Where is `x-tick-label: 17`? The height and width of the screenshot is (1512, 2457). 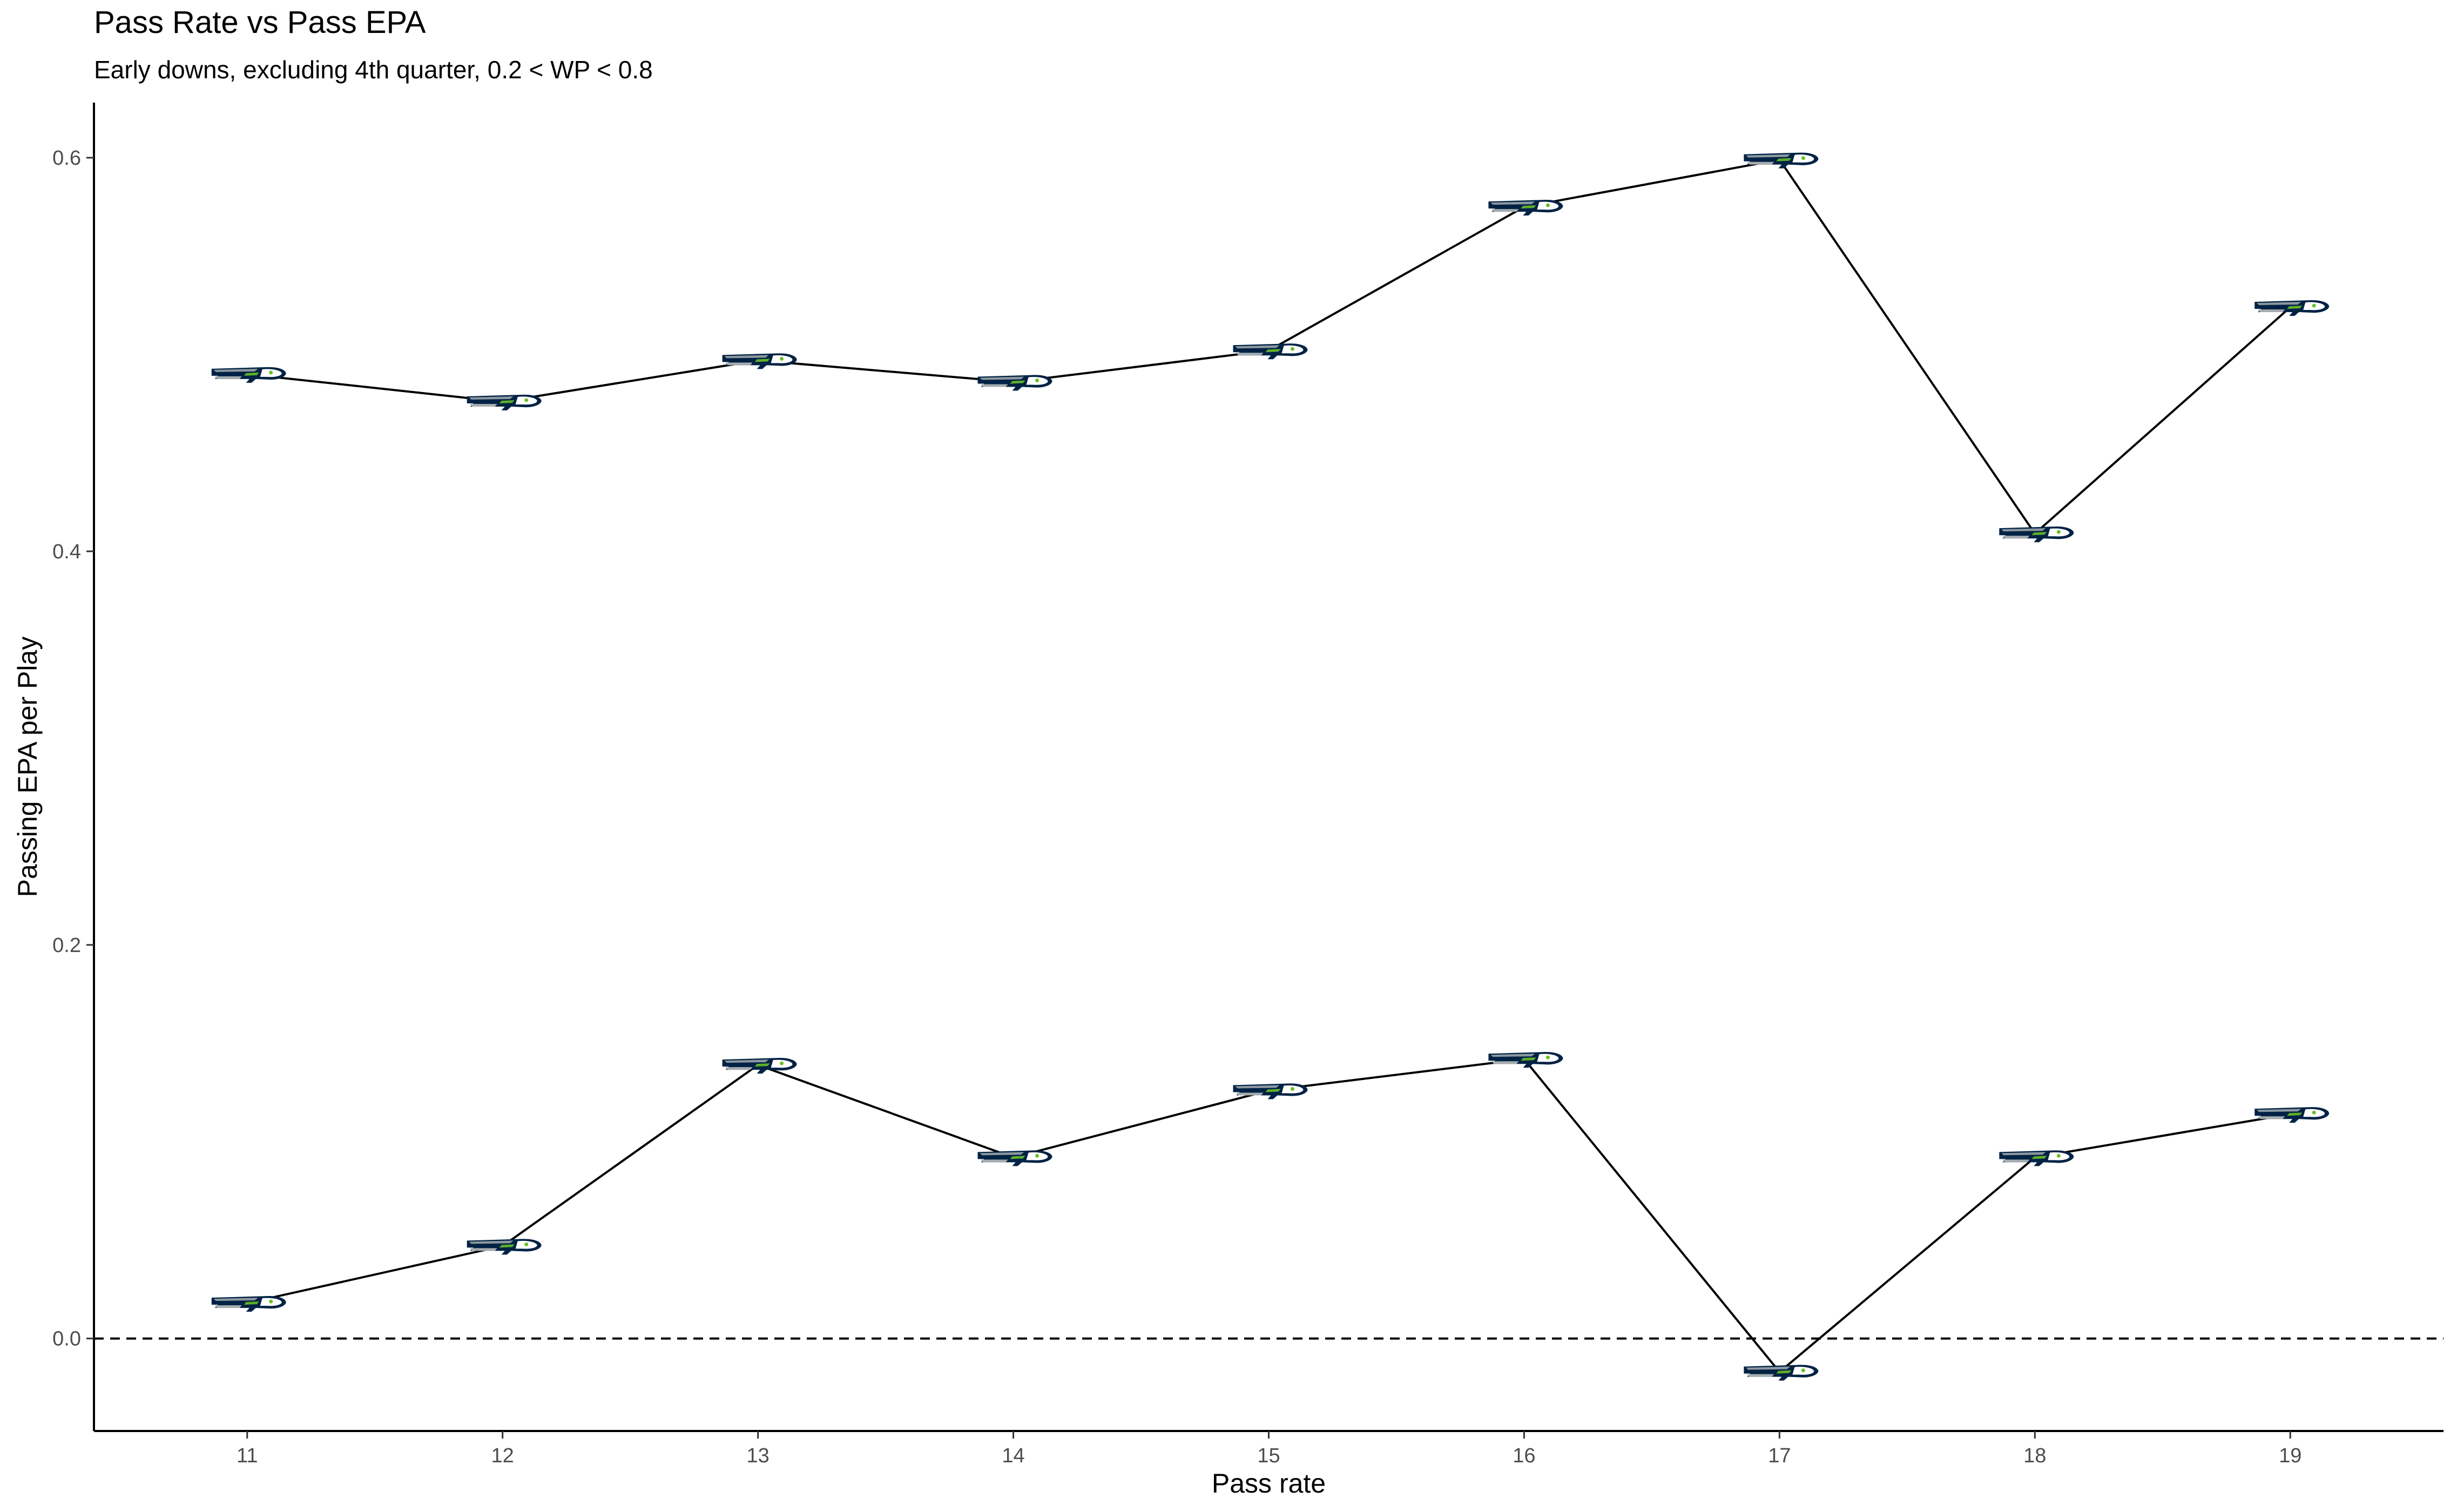 x-tick-label: 17 is located at coordinates (1780, 1456).